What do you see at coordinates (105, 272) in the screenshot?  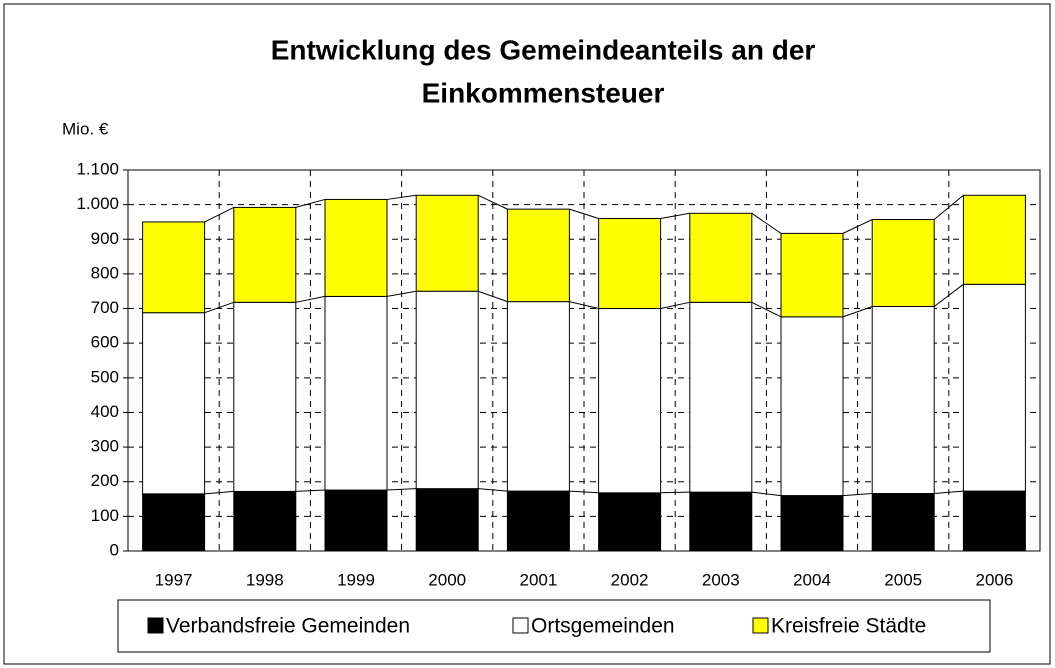 I see `y-tick-label: 800` at bounding box center [105, 272].